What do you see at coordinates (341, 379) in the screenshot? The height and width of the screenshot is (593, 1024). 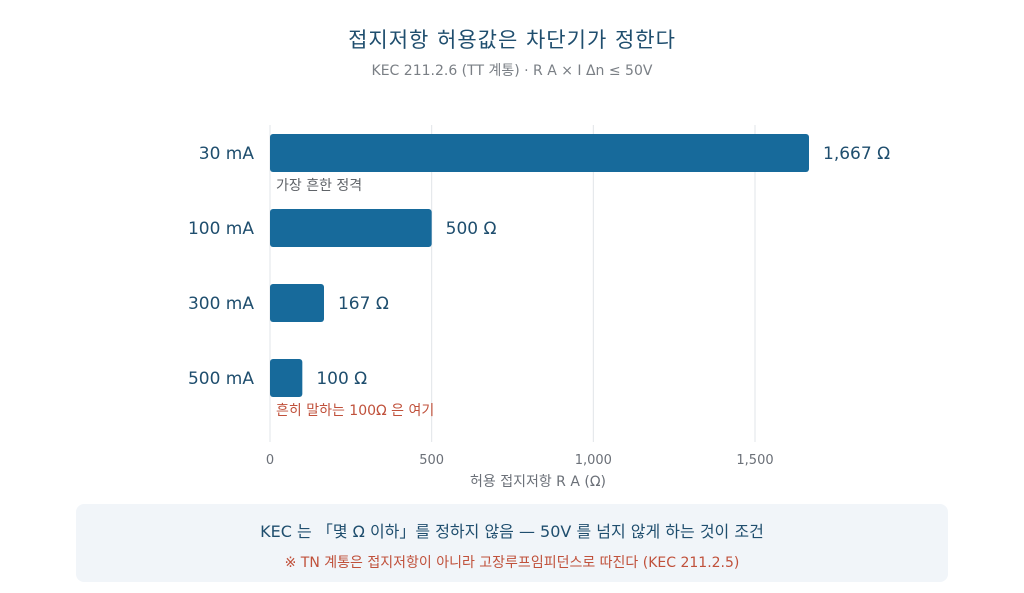 I see `value-label: 100 Ω` at bounding box center [341, 379].